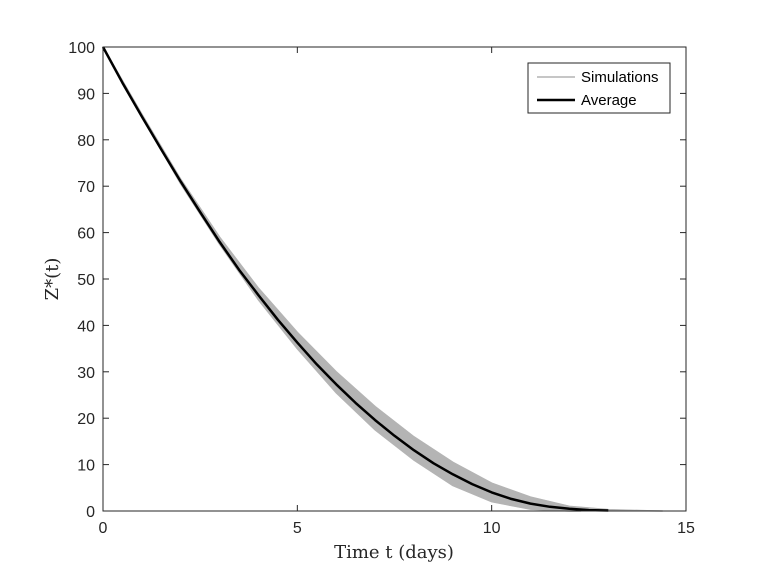 The image size is (766, 577). What do you see at coordinates (86, 141) in the screenshot?
I see `y-tick-label-80: 80` at bounding box center [86, 141].